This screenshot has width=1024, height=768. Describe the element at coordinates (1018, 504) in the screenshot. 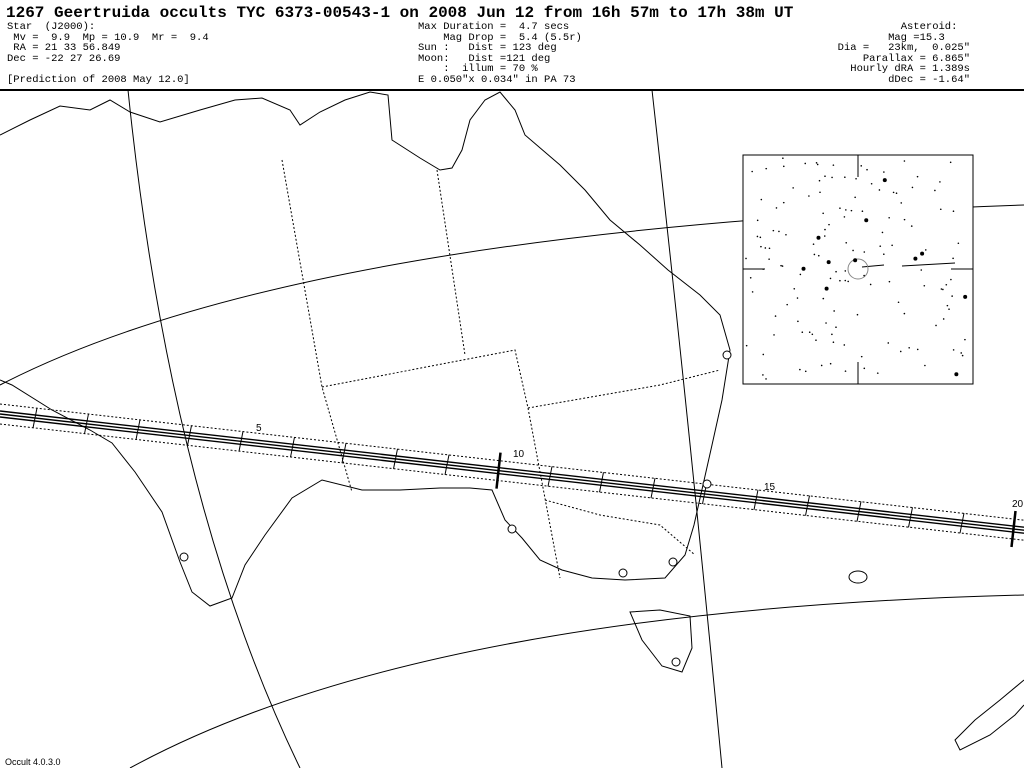

I see `time-label-20: 20` at that location.